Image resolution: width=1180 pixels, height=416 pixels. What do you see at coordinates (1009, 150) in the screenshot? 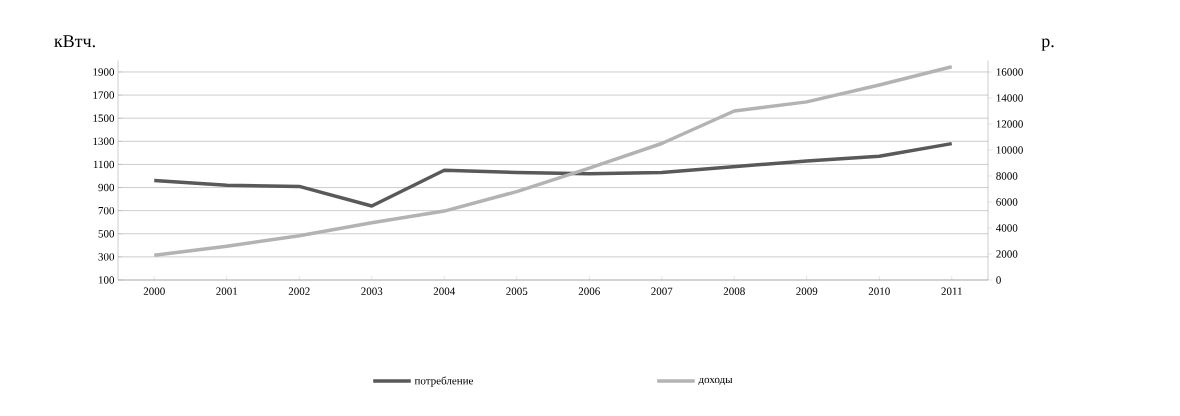
I see `y2-tick-label: 10000` at bounding box center [1009, 150].